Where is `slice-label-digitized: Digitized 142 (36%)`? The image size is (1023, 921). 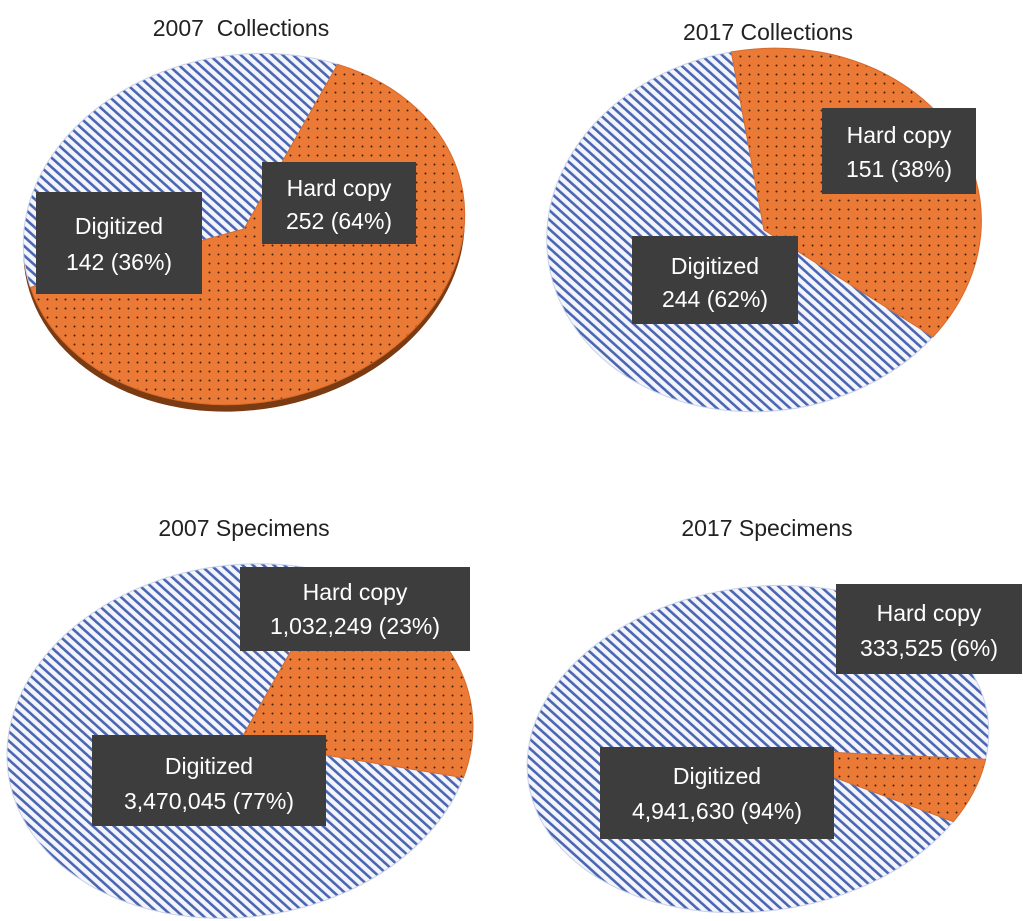 slice-label-digitized: Digitized 142 (36%) is located at coordinates (119, 243).